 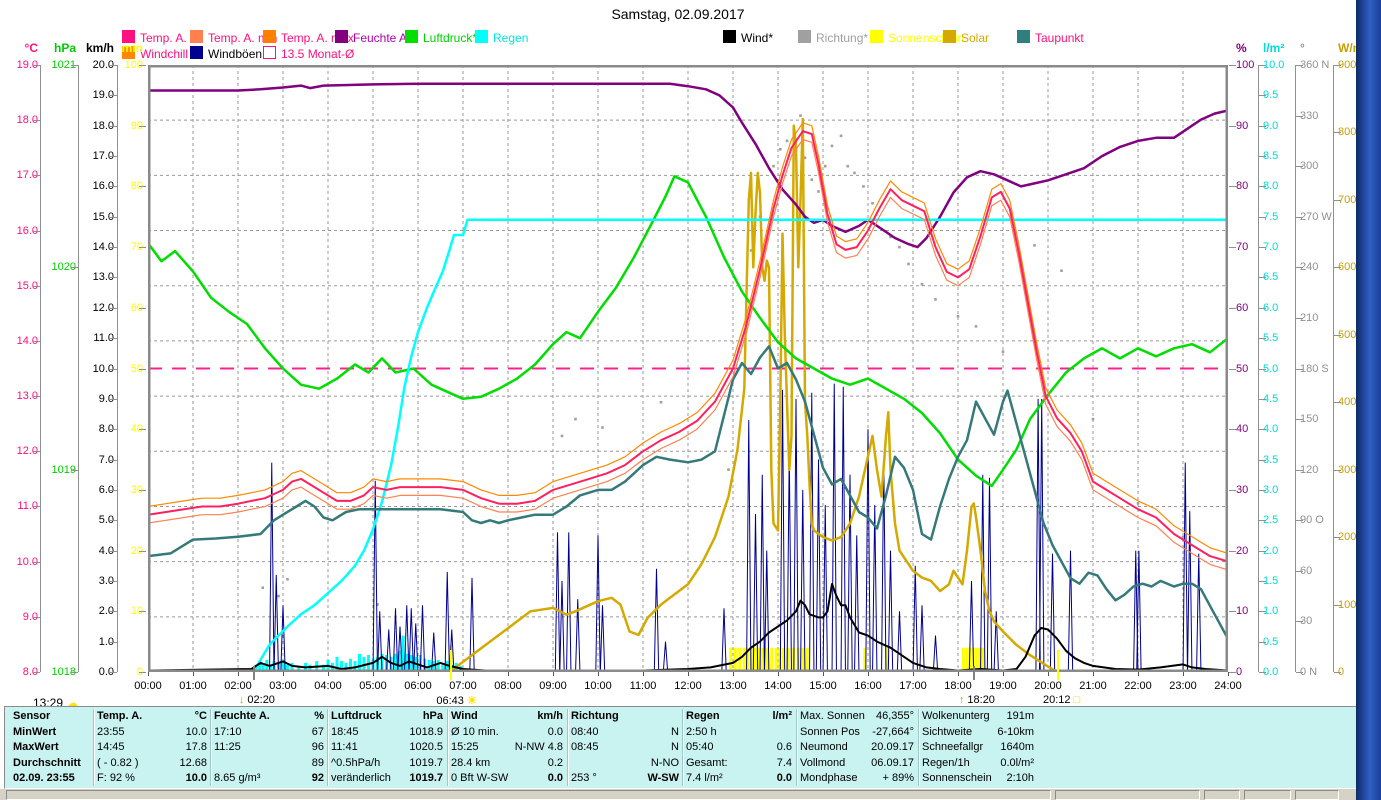 I want to click on rain-axis-tick-label: 5.5, so click(x=1271, y=338).